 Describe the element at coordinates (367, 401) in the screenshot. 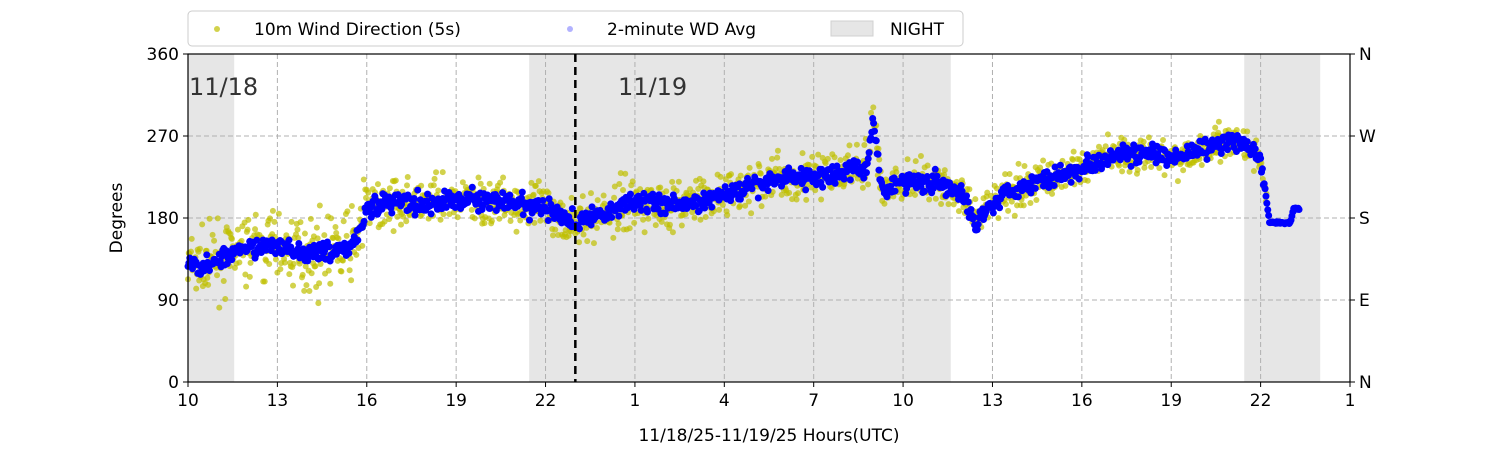

I see `x-tick-label: 16` at that location.